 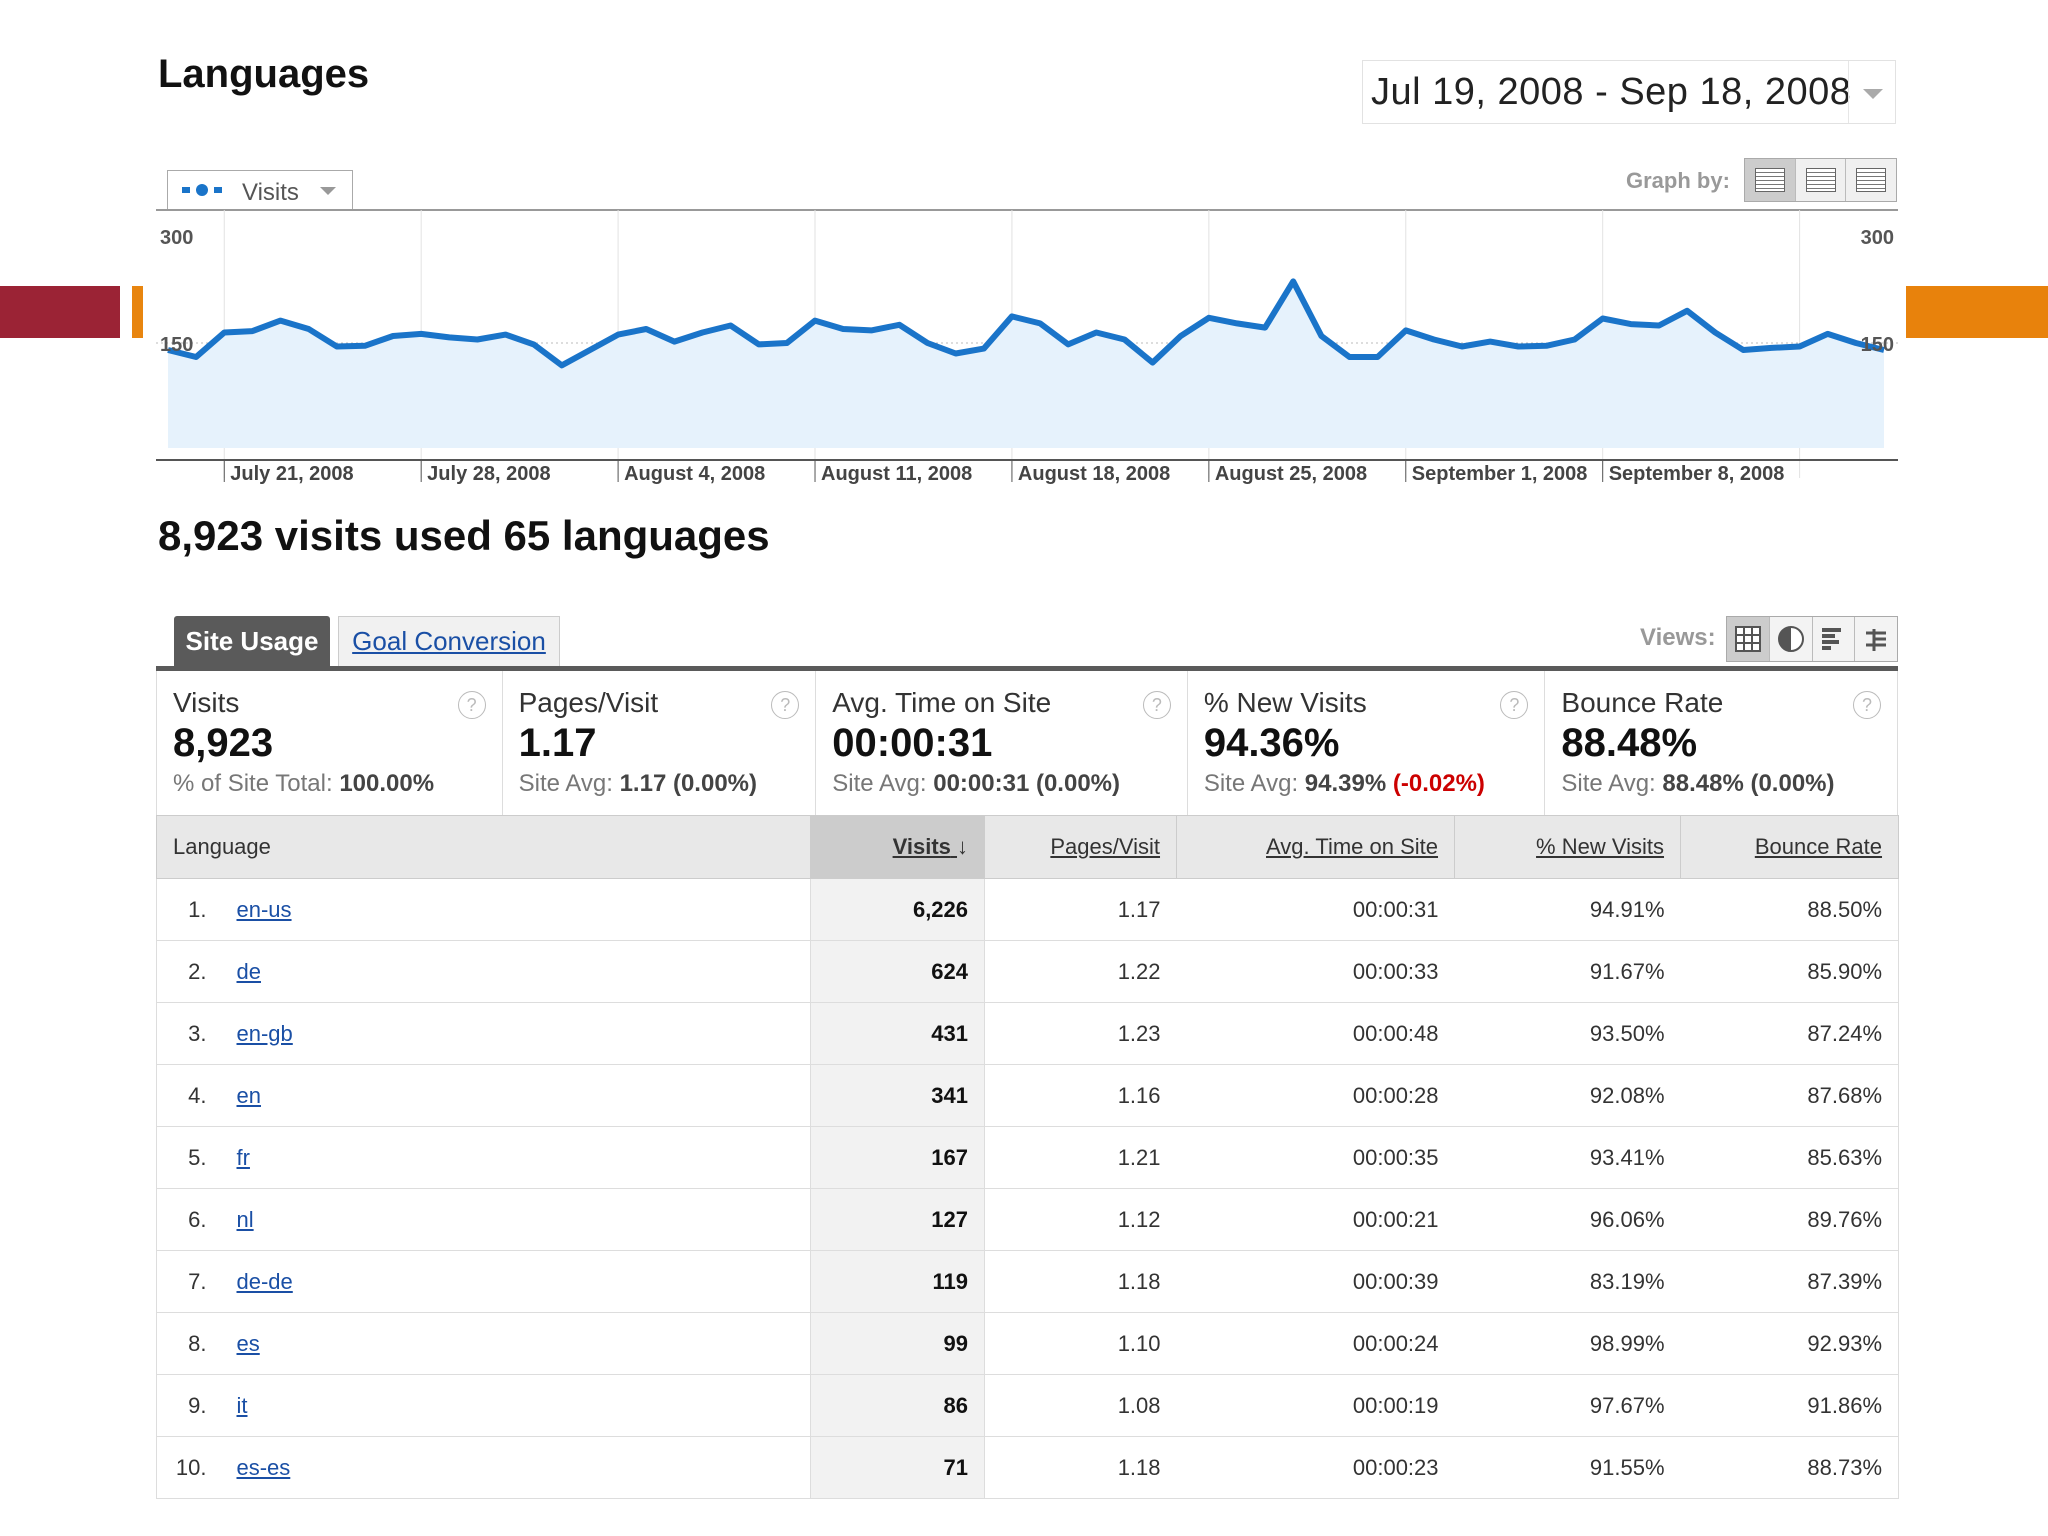 What do you see at coordinates (1612, 783) in the screenshot?
I see `scorecard-sub-prefix: Site Avg:` at bounding box center [1612, 783].